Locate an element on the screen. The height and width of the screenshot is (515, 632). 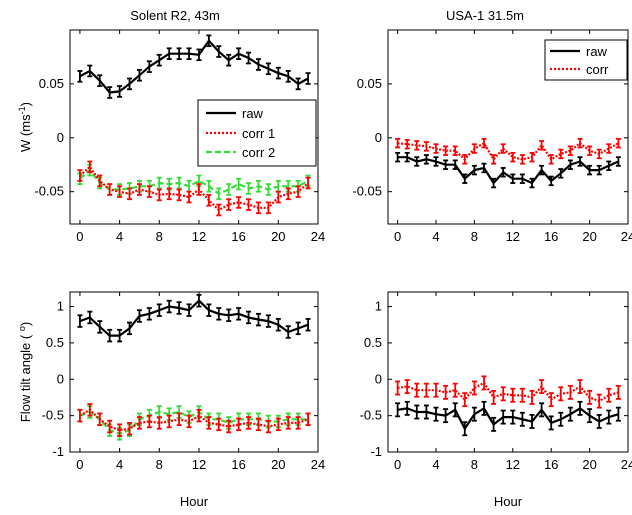
y-axis-label: W (ms-1) is located at coordinates (25, 127).